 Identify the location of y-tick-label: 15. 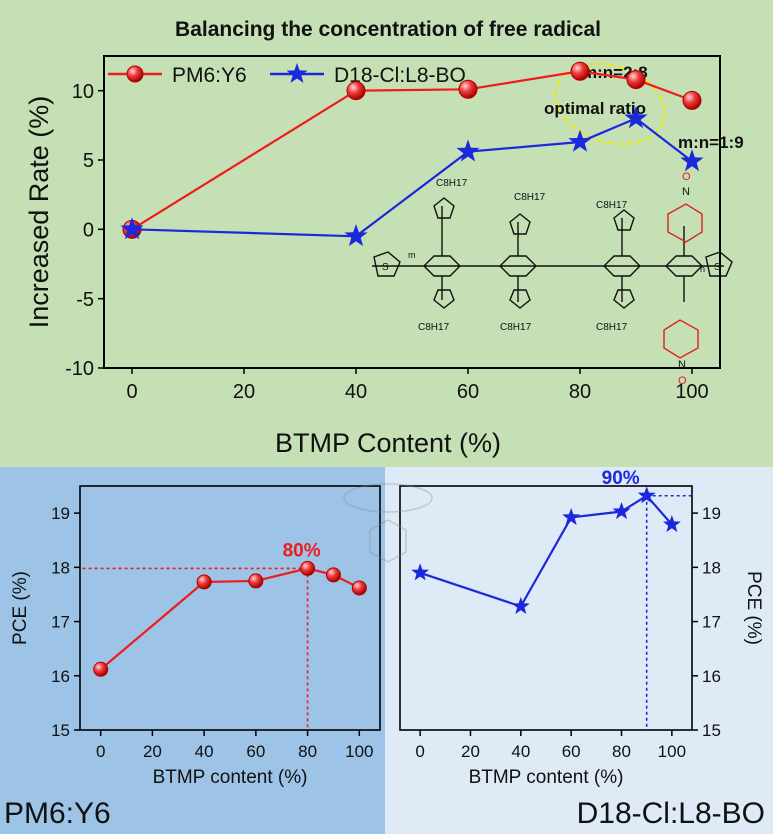
(711, 730).